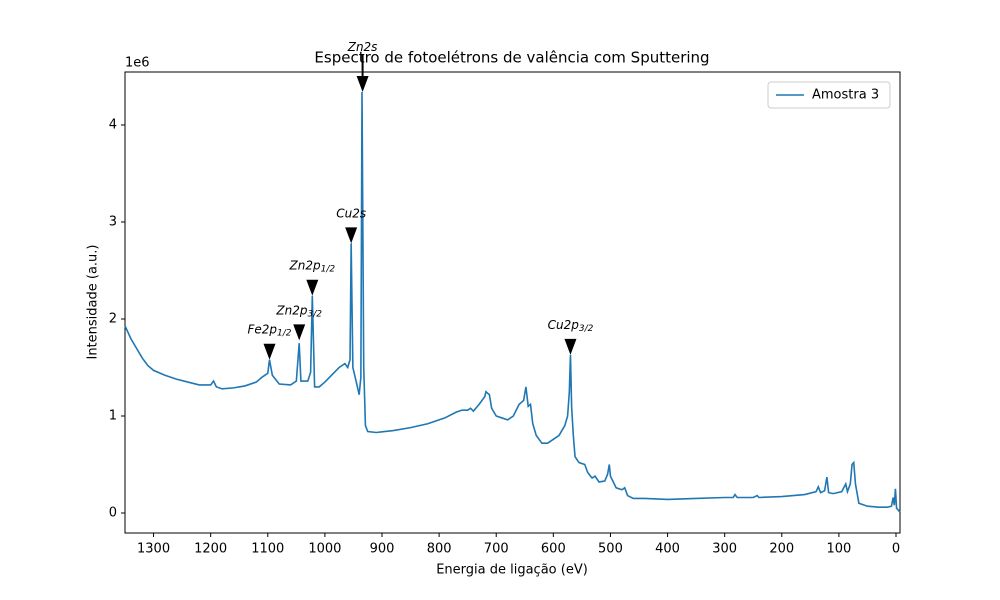 Image resolution: width=1000 pixels, height=600 pixels. What do you see at coordinates (724, 549) in the screenshot?
I see `x-tick-label: 300` at bounding box center [724, 549].